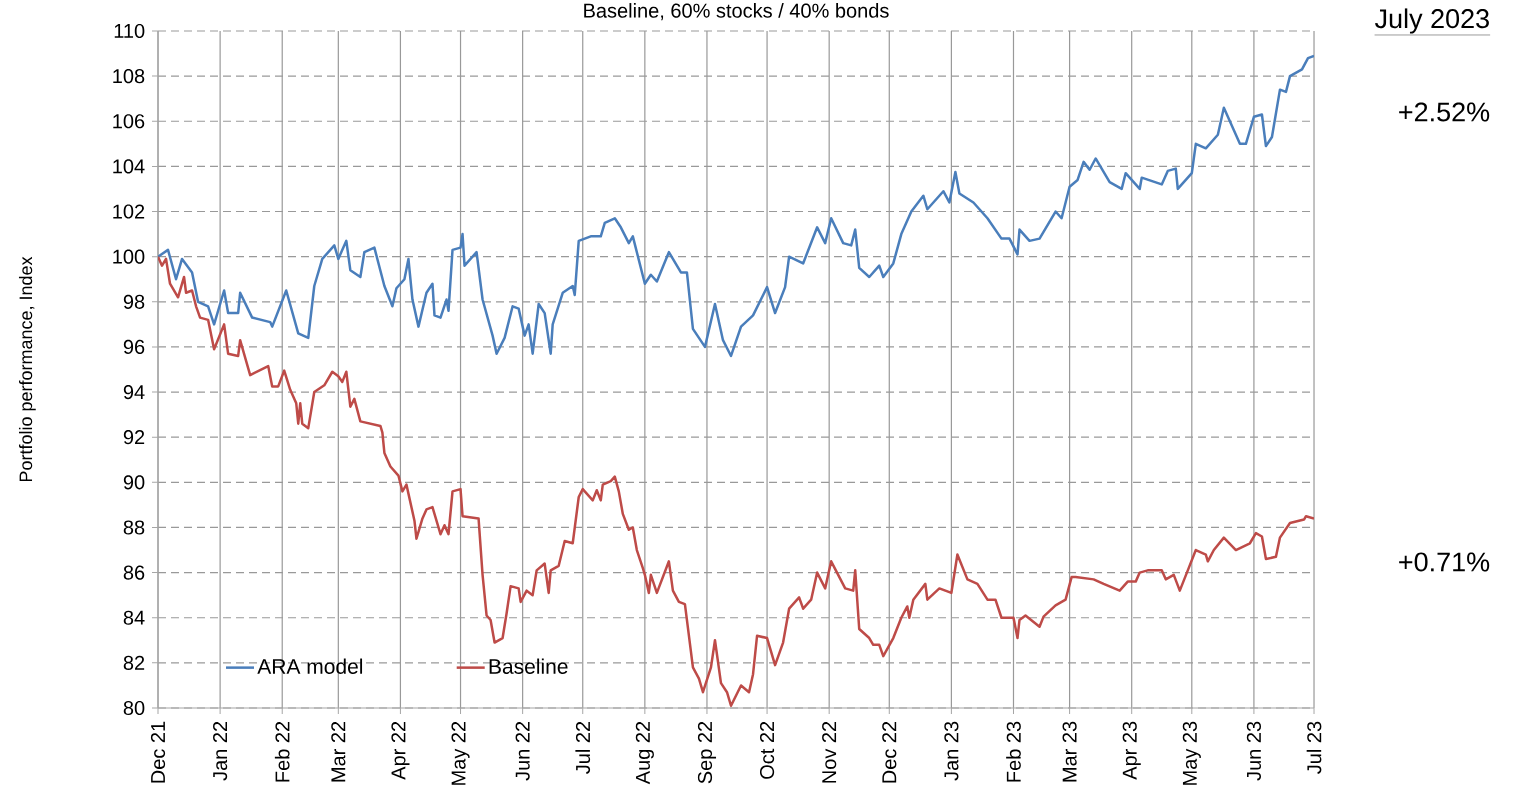 The height and width of the screenshot is (805, 1522). I want to click on y-tick-label: 80, so click(134, 708).